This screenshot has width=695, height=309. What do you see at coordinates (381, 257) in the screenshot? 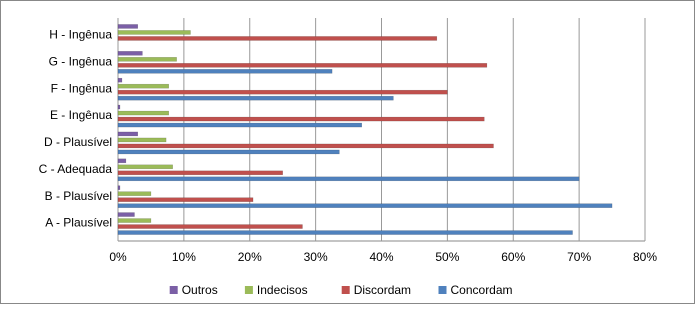
I see `x-tick-label: 40%` at bounding box center [381, 257].